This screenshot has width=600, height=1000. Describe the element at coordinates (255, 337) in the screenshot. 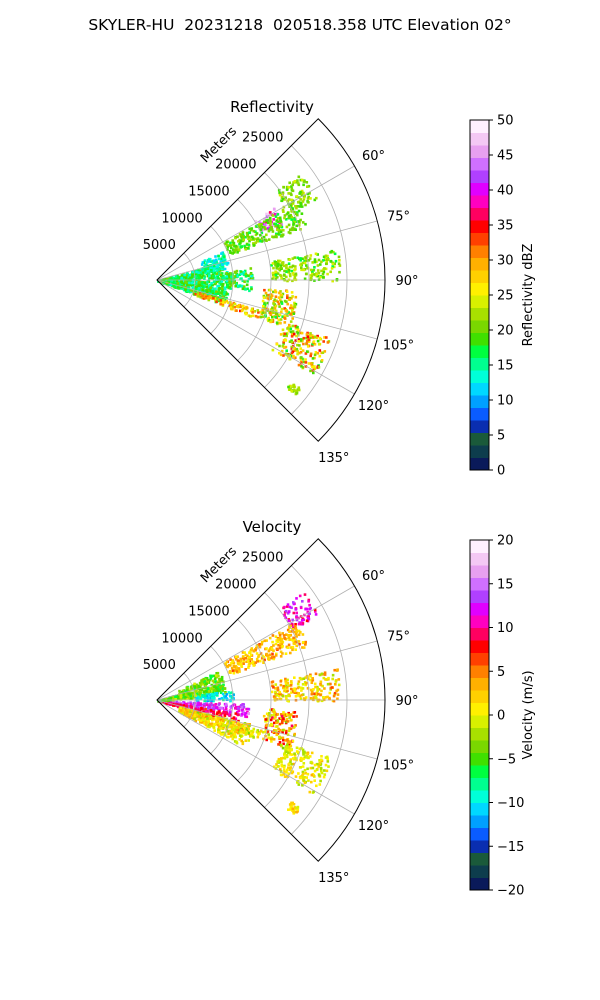

I see `azimuth-gridline` at that location.